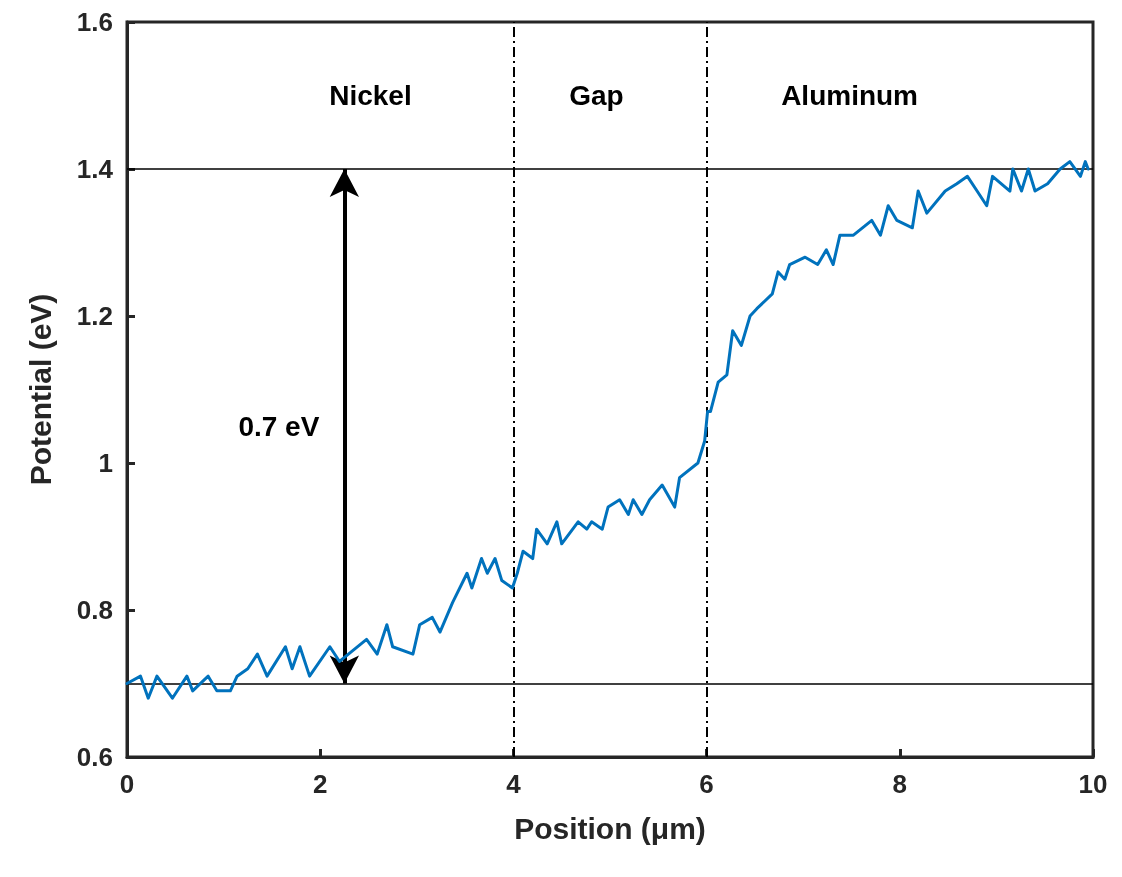 The height and width of the screenshot is (877, 1122). What do you see at coordinates (1093, 784) in the screenshot?
I see `x-tick-label: 10` at bounding box center [1093, 784].